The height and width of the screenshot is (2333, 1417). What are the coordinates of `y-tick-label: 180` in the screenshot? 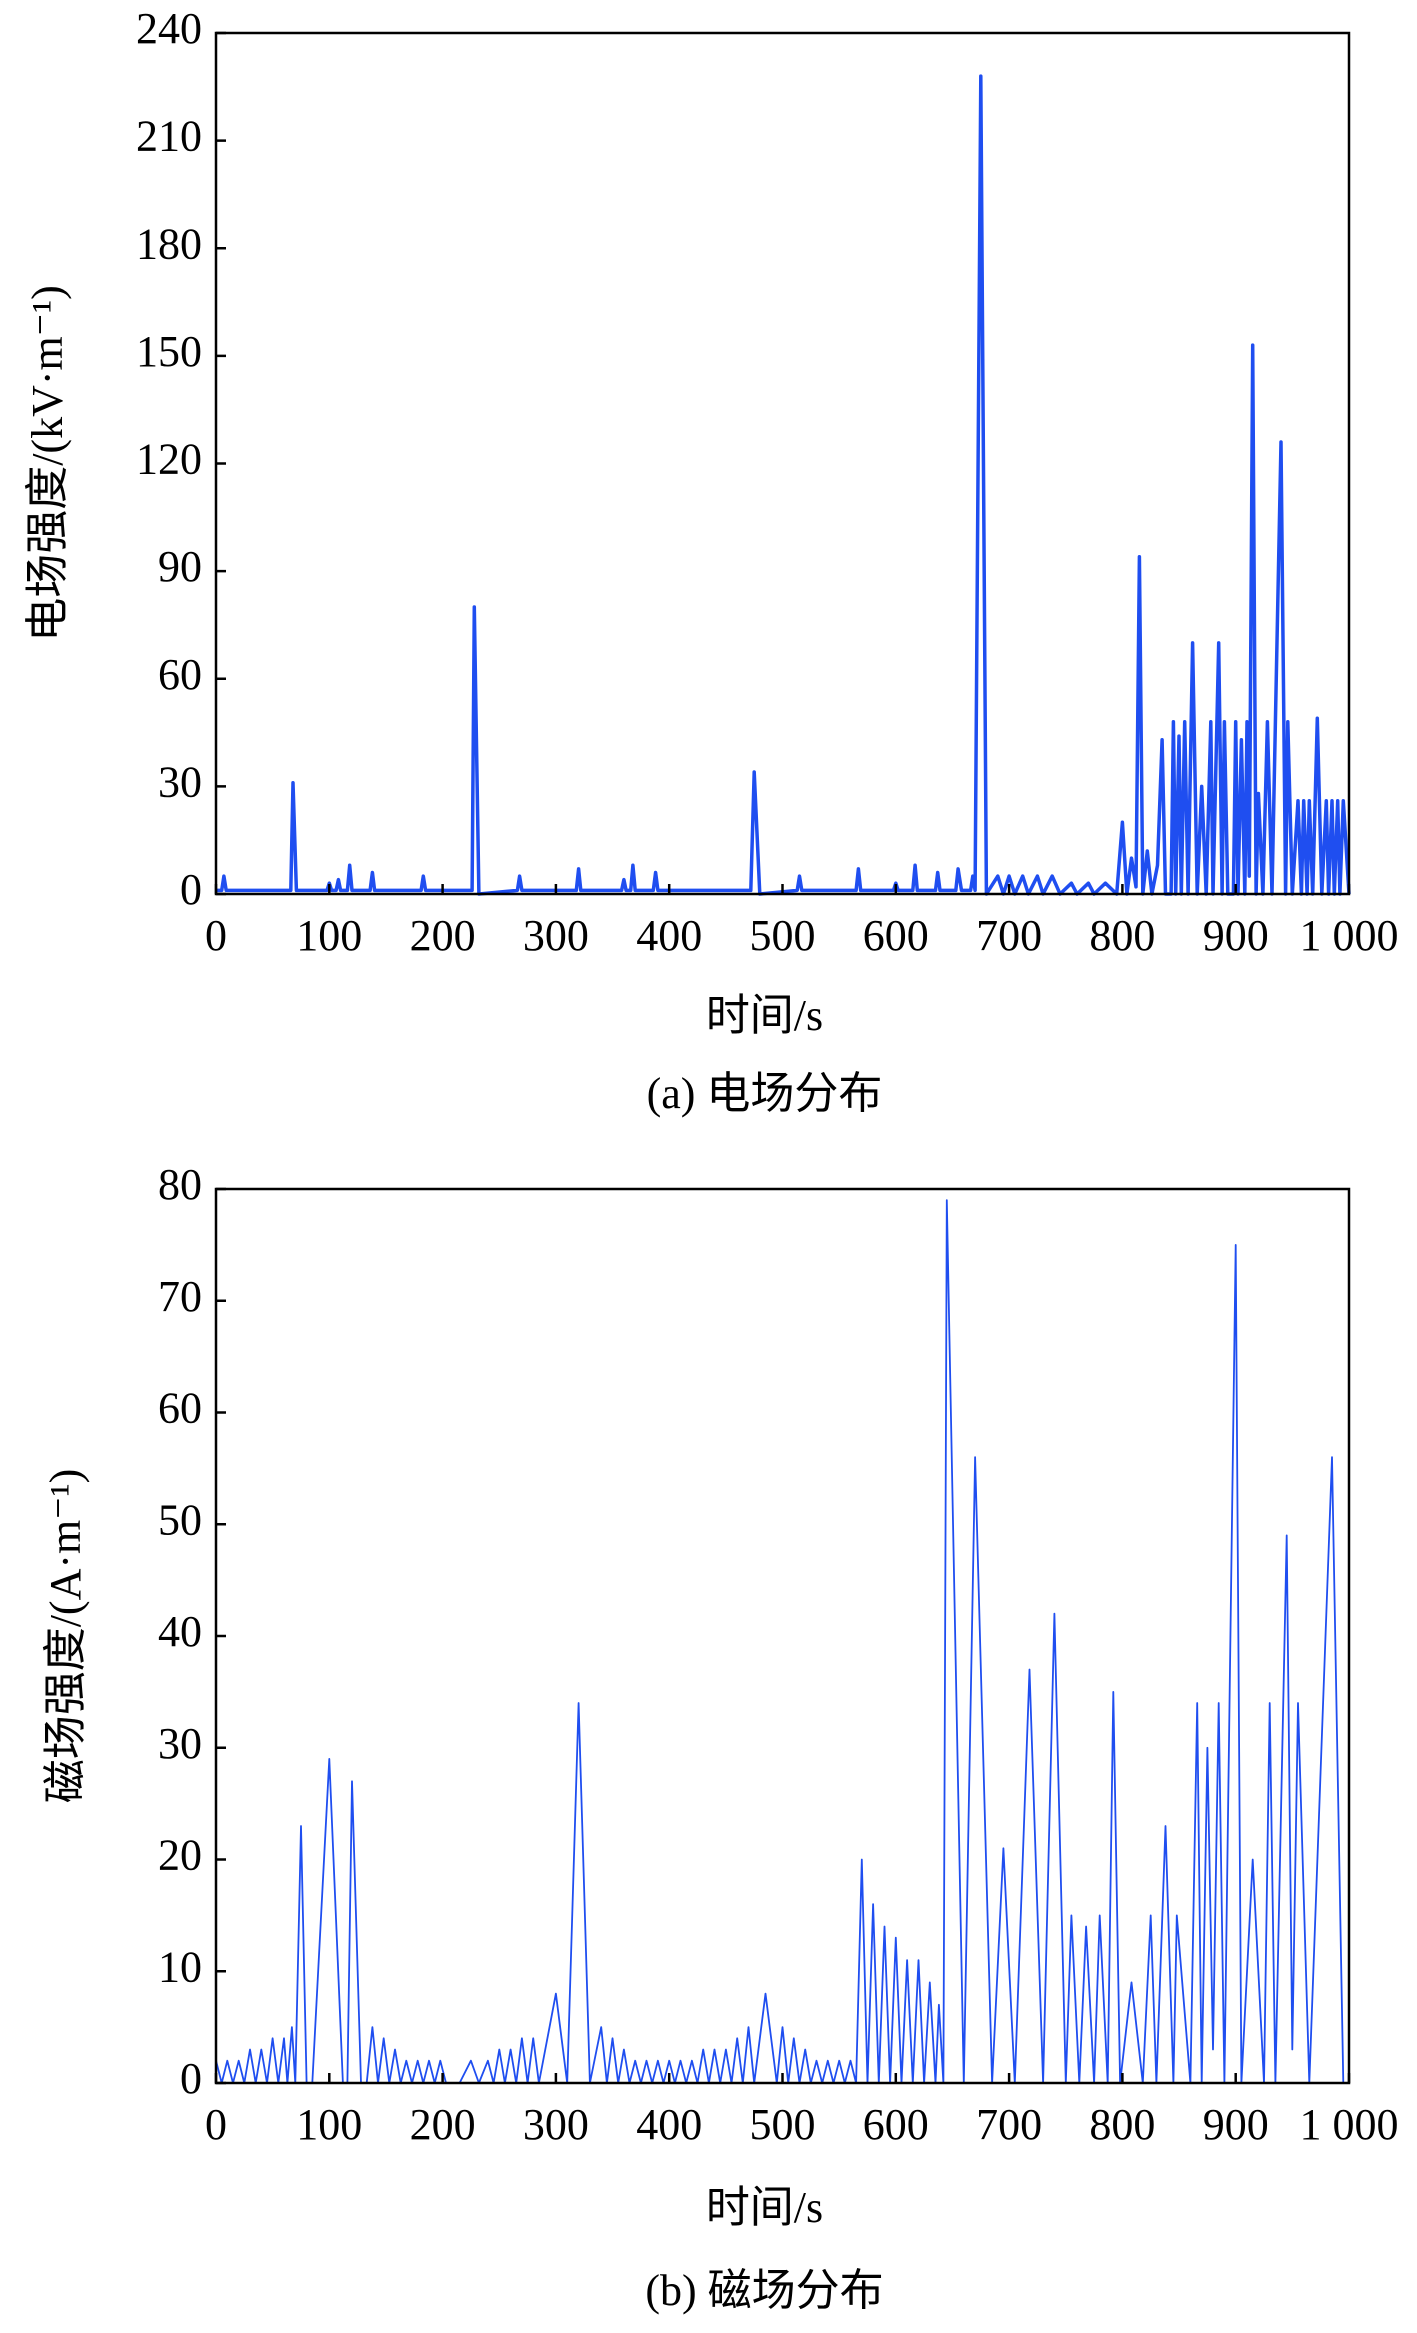 It's located at (169, 243).